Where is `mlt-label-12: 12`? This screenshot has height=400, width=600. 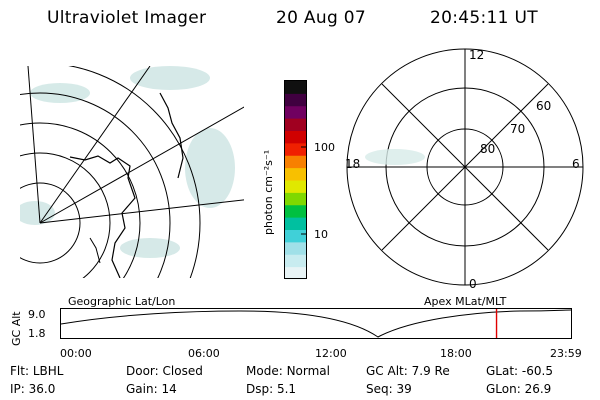
mlt-label-12: 12 is located at coordinates (476, 55).